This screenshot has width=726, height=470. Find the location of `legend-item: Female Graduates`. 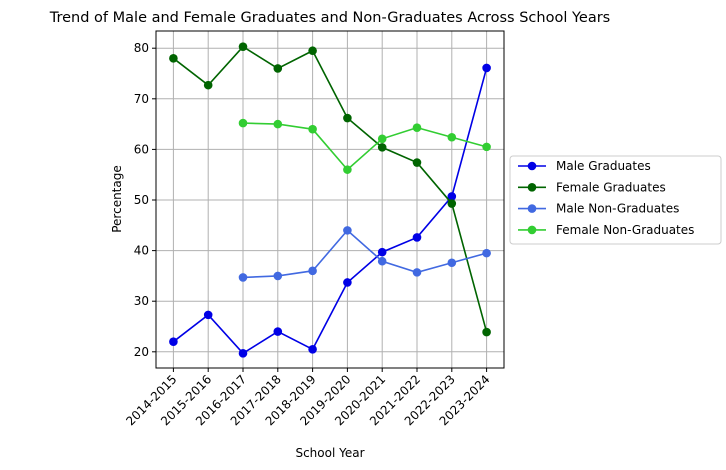

legend-item: Female Graduates is located at coordinates (592, 187).